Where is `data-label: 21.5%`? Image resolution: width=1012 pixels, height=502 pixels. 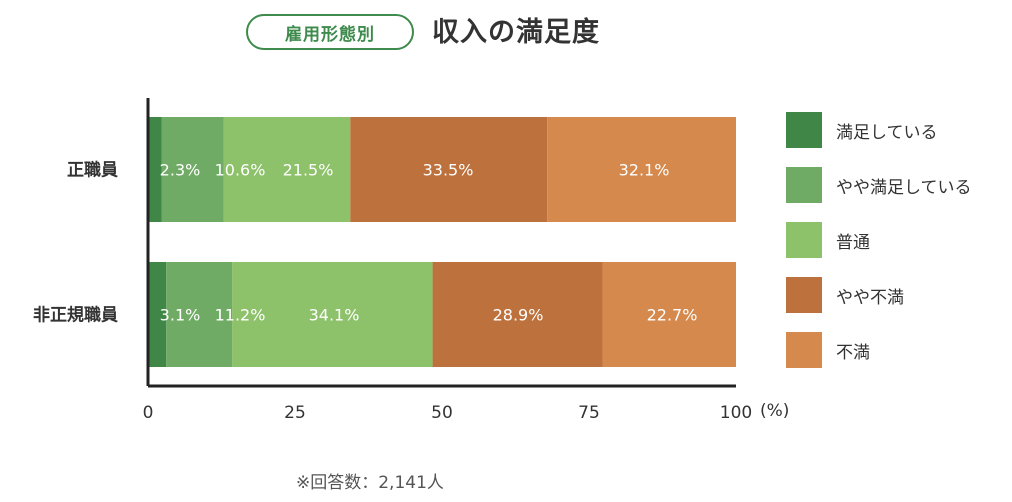
data-label: 21.5% is located at coordinates (308, 170).